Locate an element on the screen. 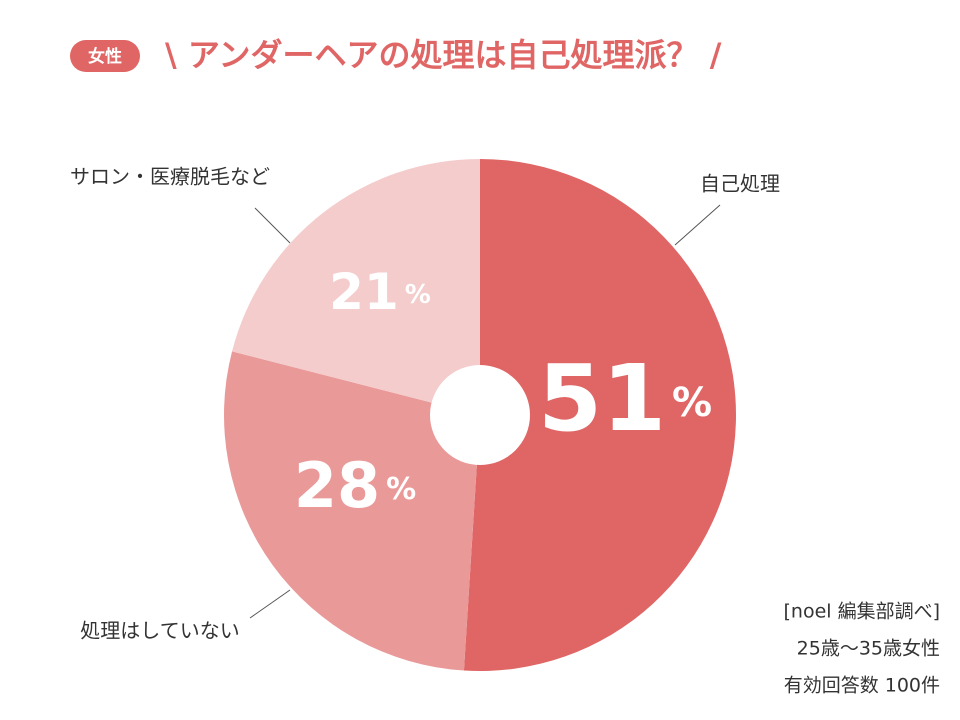 The height and width of the screenshot is (720, 960). pie-hole is located at coordinates (480, 415).